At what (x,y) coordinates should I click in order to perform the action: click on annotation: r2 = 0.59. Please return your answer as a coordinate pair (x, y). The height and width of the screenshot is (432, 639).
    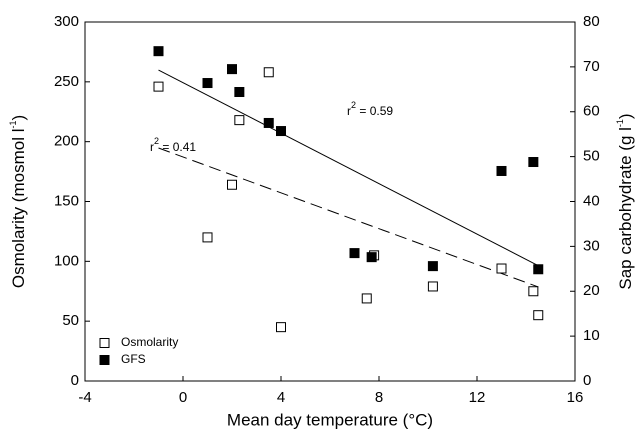
    Looking at the image, I should click on (370, 109).